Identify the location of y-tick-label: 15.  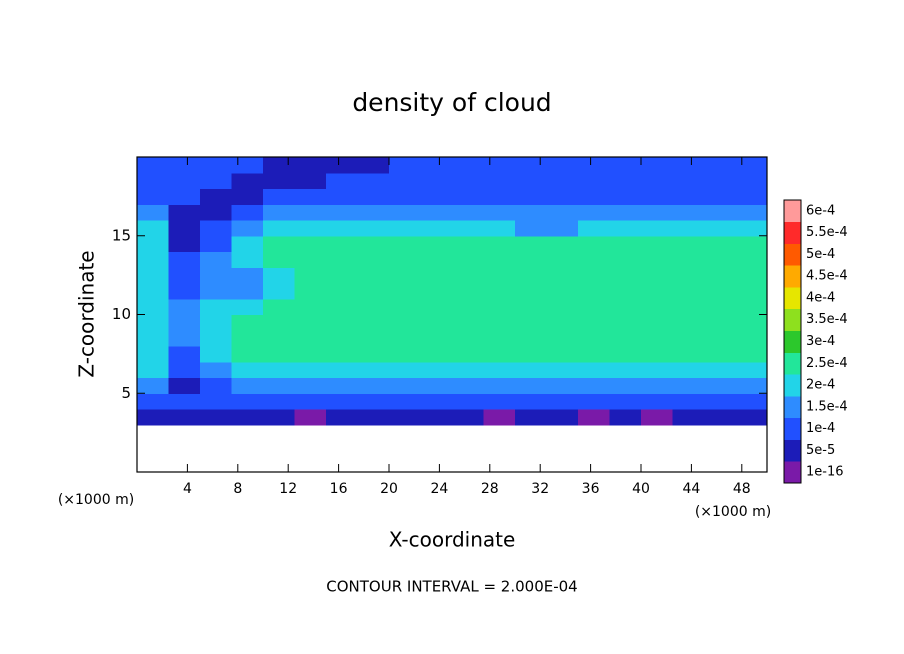
(121, 235).